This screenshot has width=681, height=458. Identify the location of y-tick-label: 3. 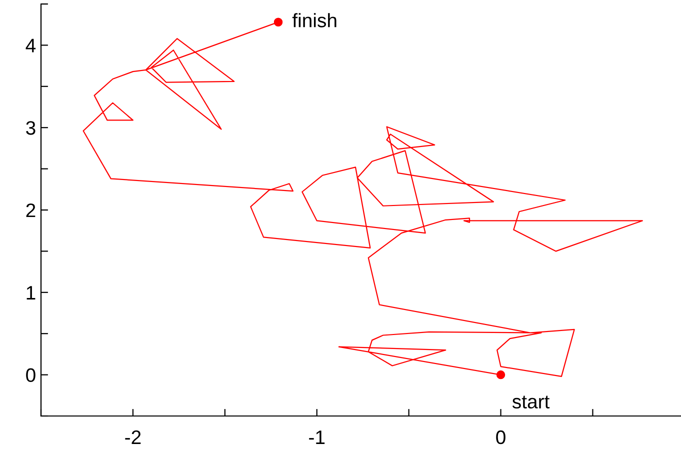
(31, 128).